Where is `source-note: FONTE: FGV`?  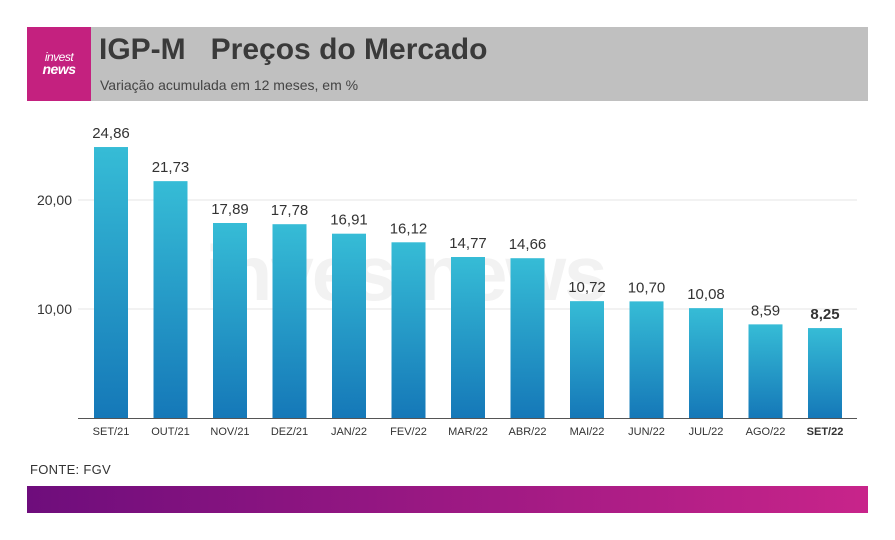
source-note: FONTE: FGV is located at coordinates (70, 469).